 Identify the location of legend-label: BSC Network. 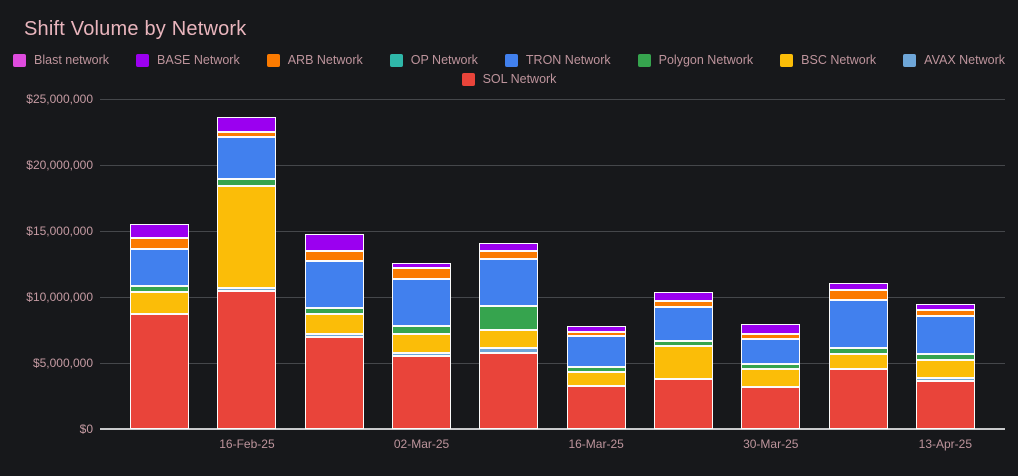
(839, 60).